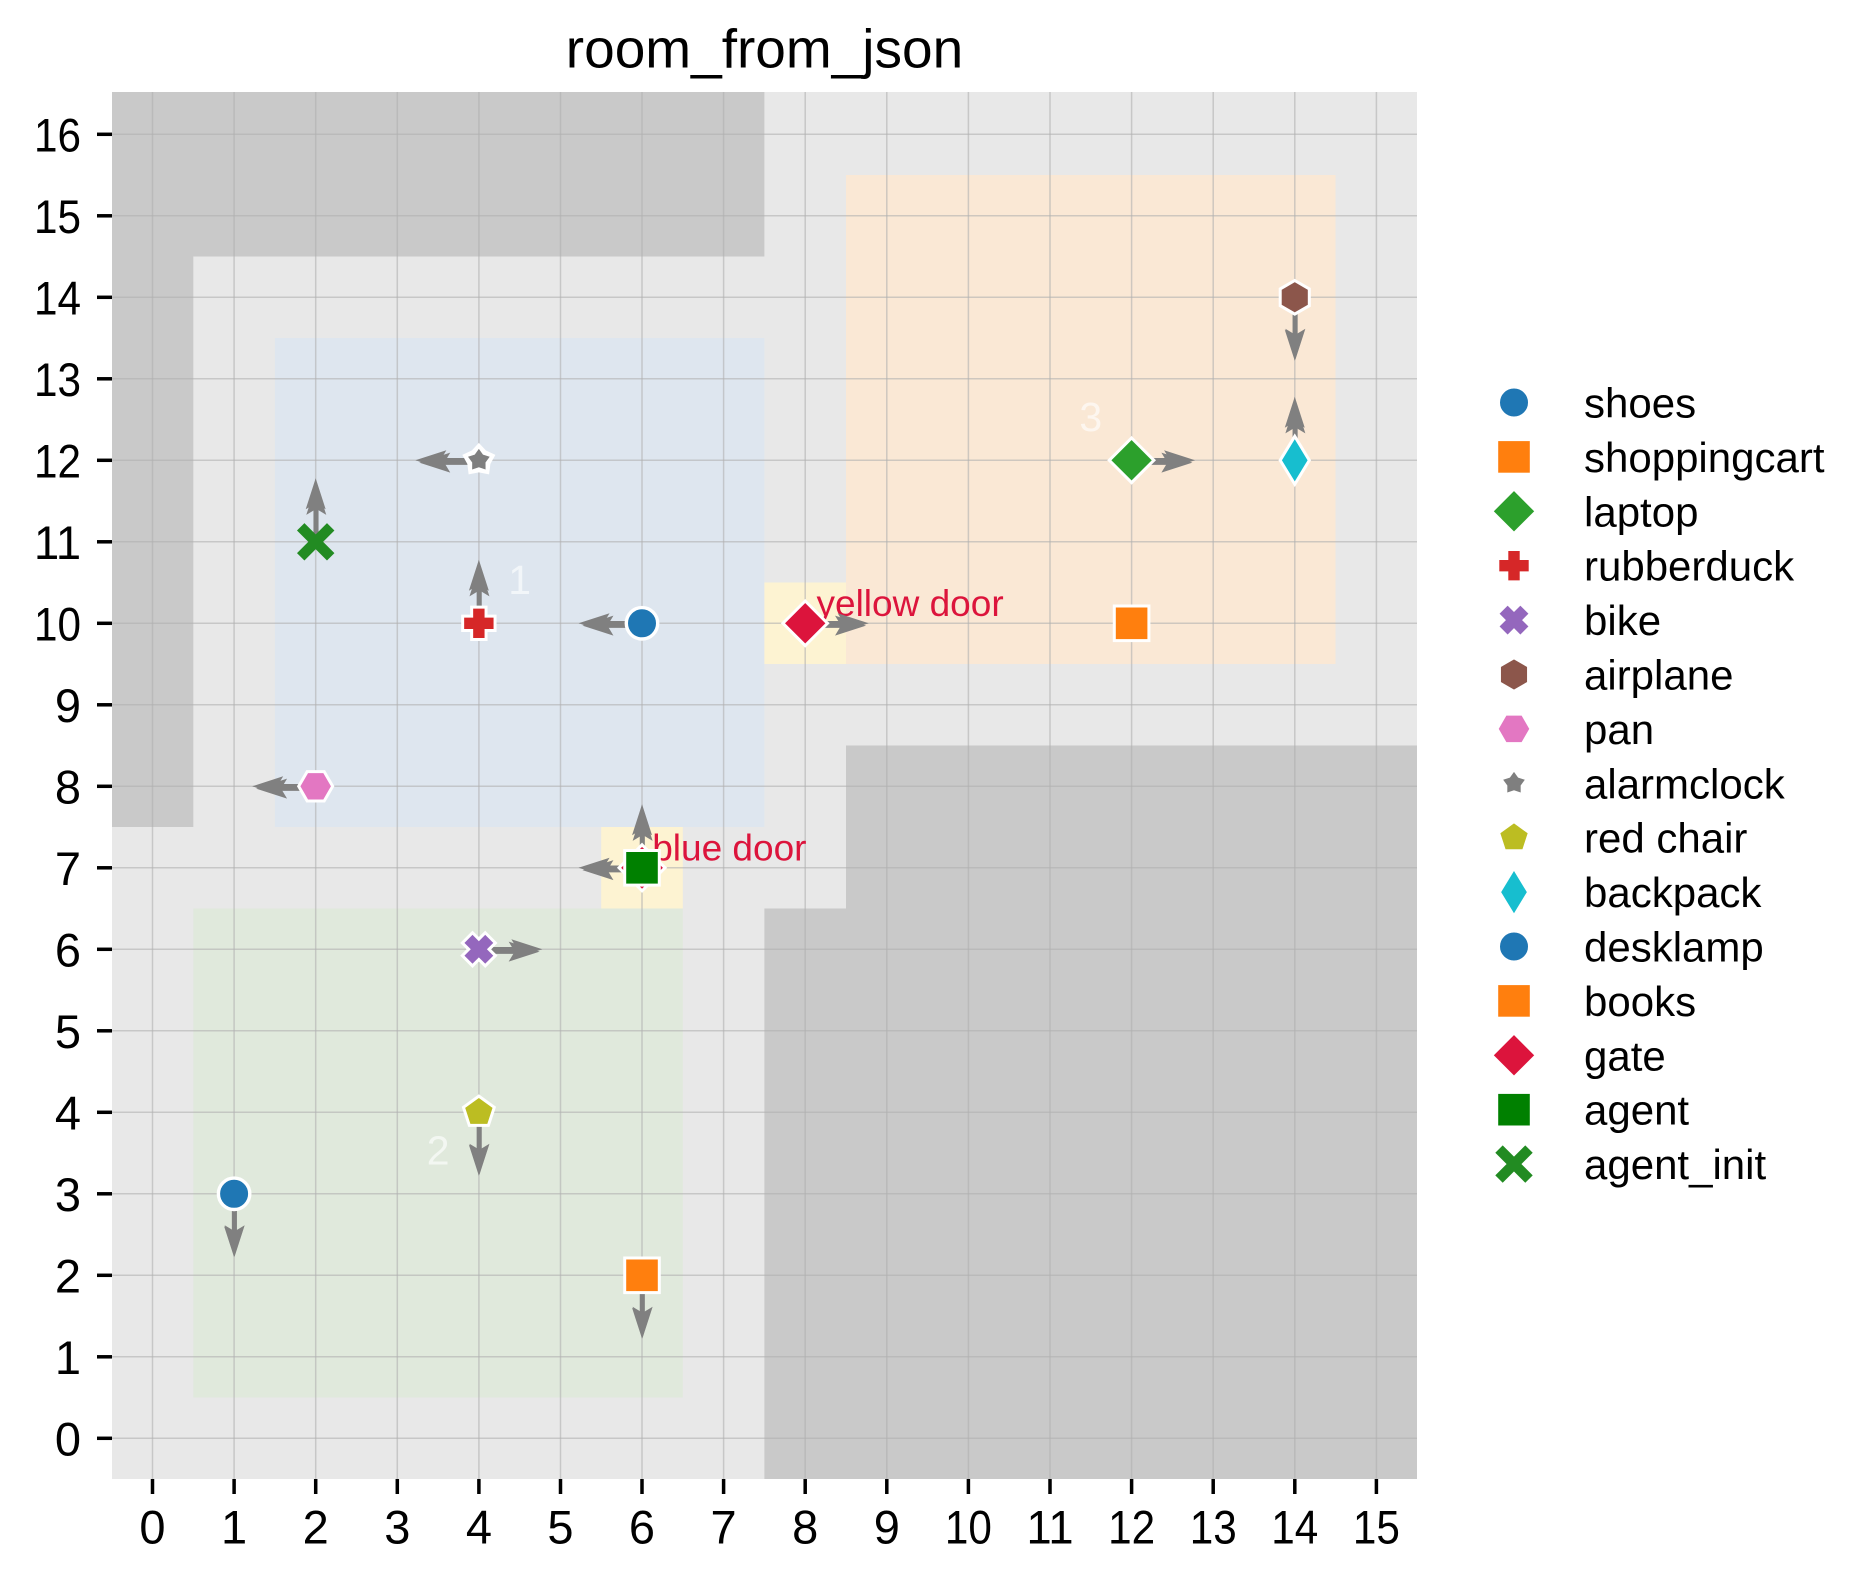 Image resolution: width=1871 pixels, height=1580 pixels. Describe the element at coordinates (1619, 729) in the screenshot. I see `svg-text: pan` at that location.